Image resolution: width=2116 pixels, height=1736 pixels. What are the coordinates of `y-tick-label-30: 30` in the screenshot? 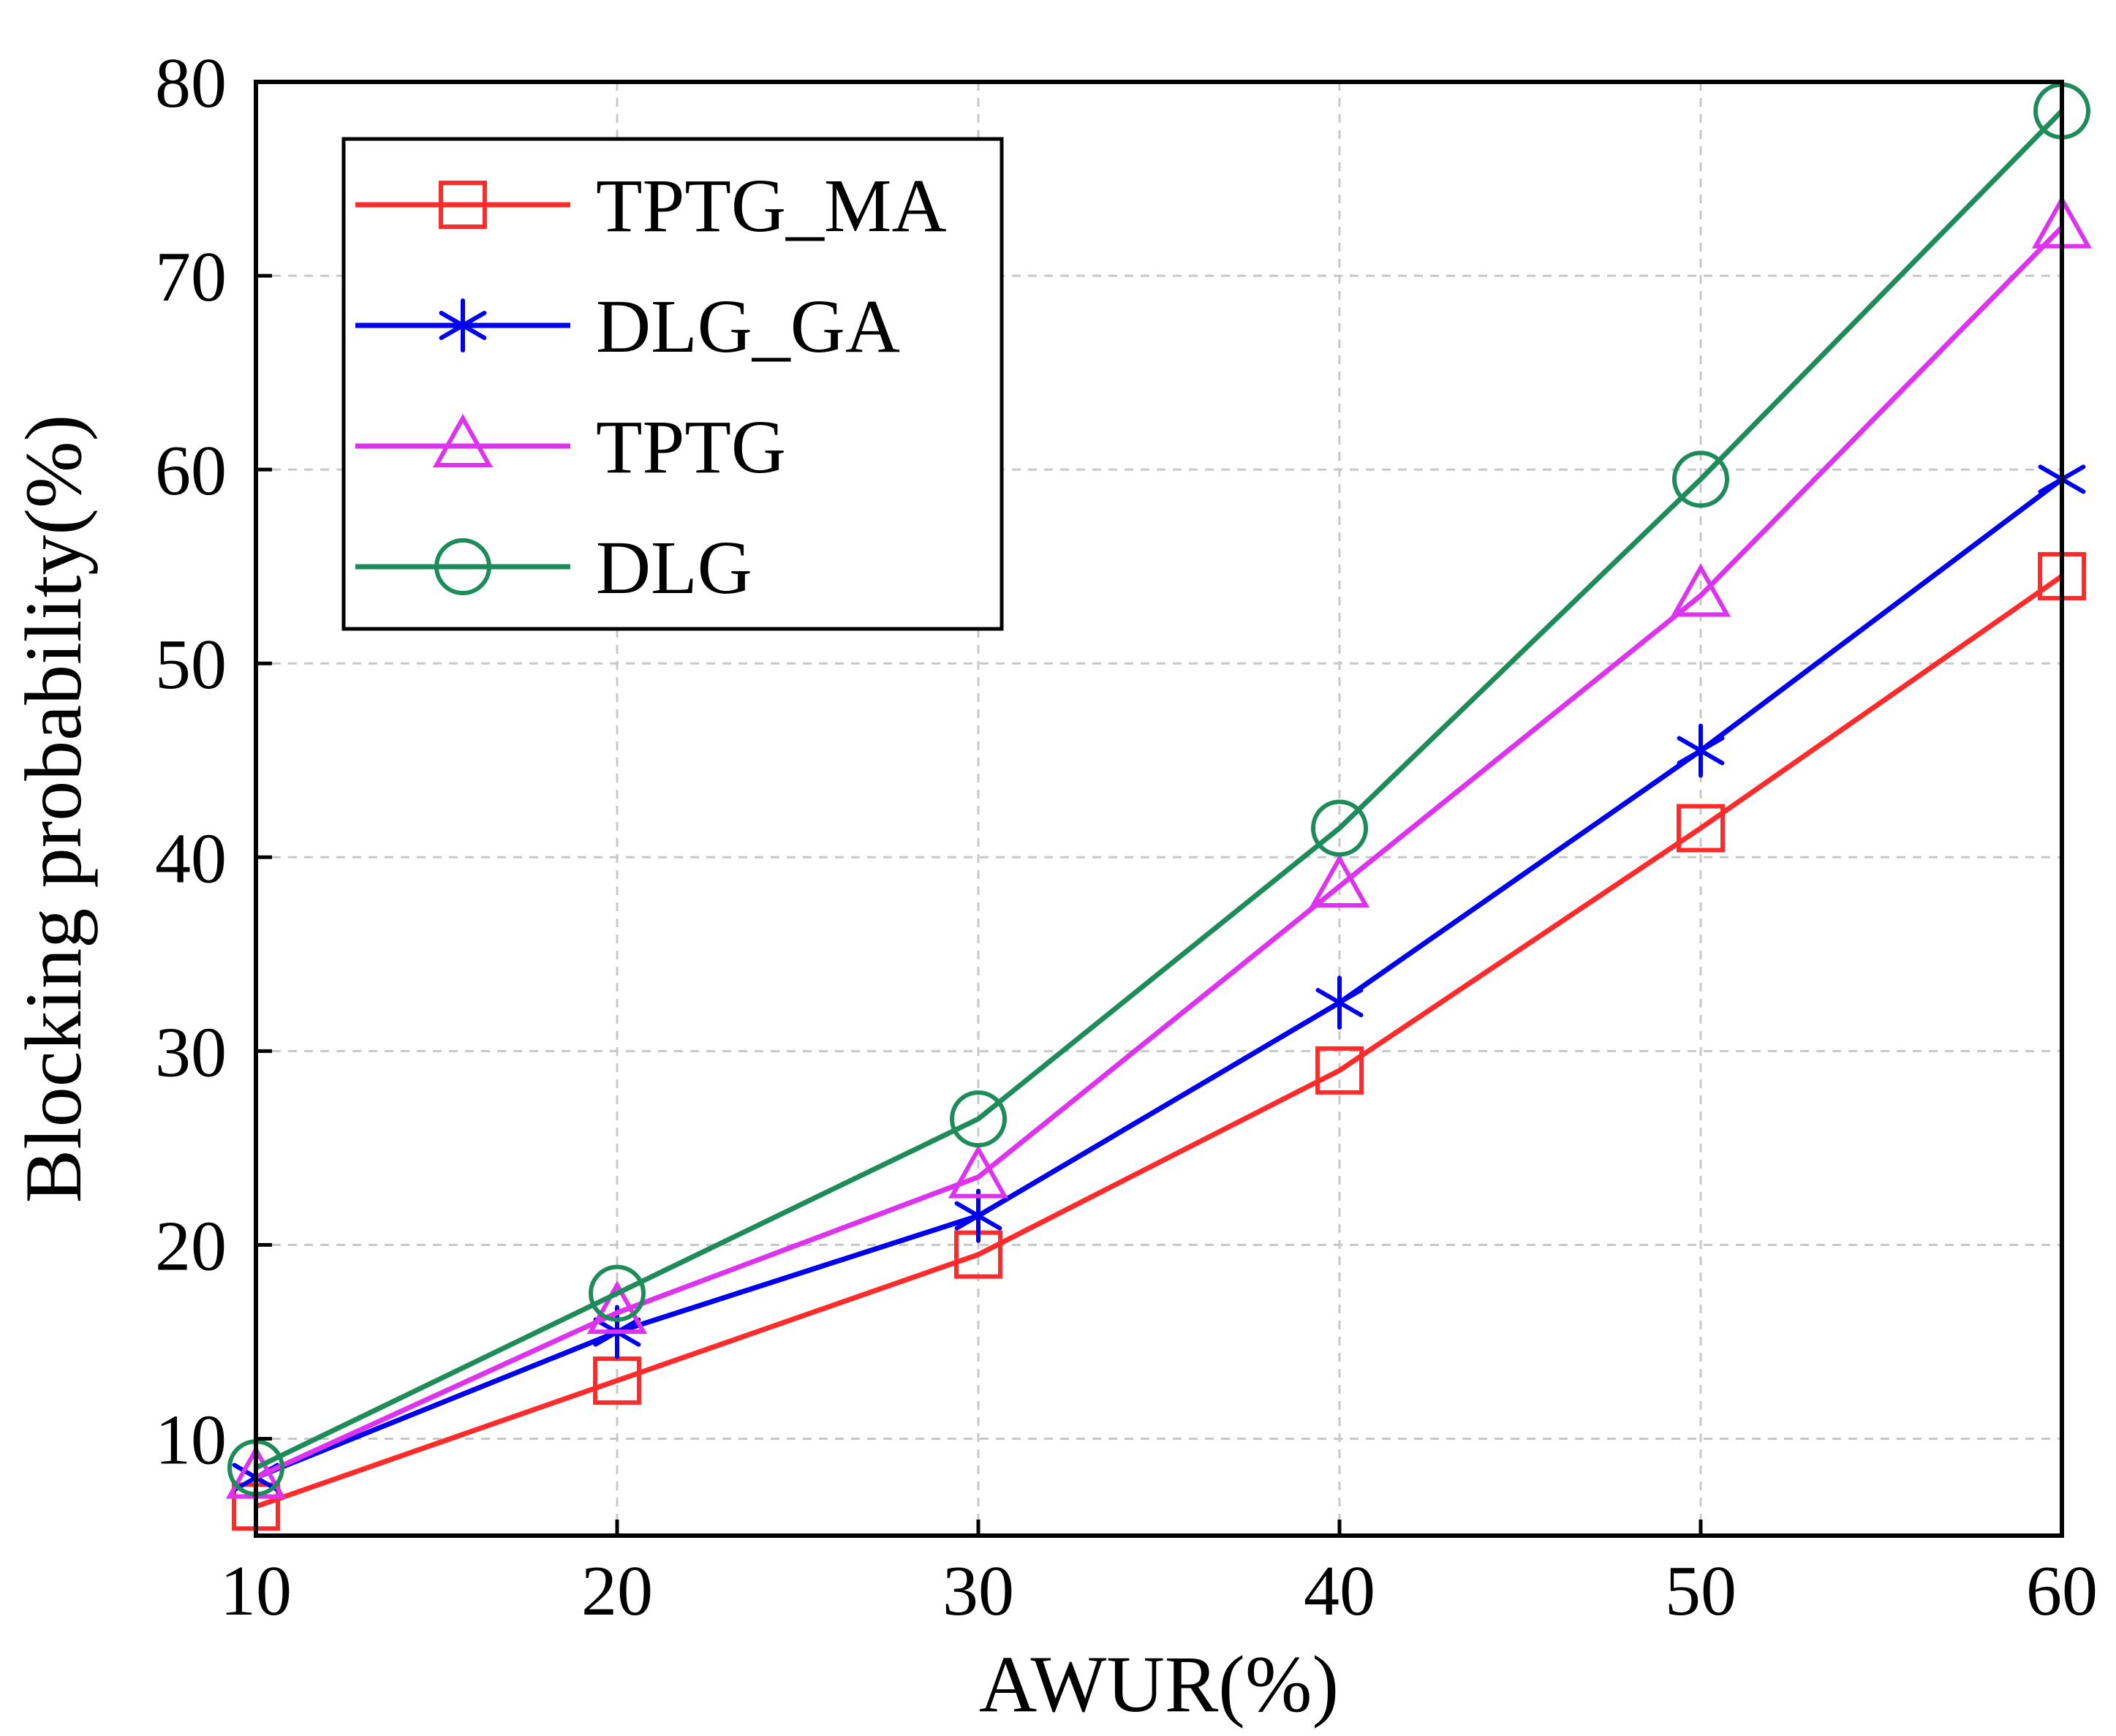 It's located at (191, 1052).